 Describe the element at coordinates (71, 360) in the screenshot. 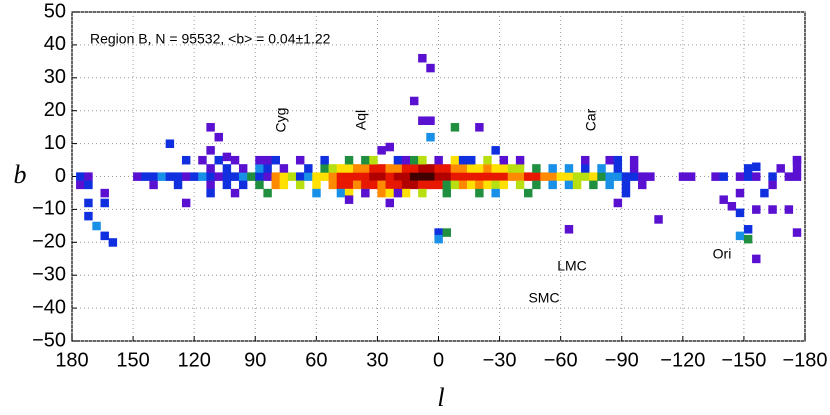

I see `x-tick-label: 180` at that location.